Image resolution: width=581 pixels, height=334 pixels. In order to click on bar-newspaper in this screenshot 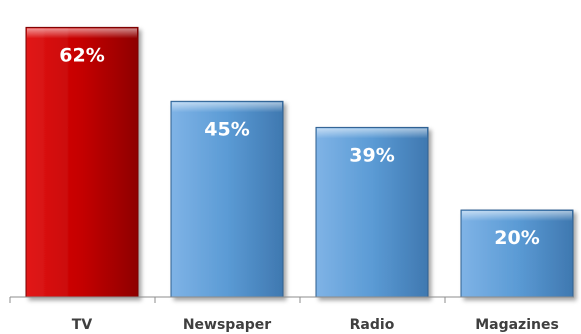, I will do `click(227, 199)`.